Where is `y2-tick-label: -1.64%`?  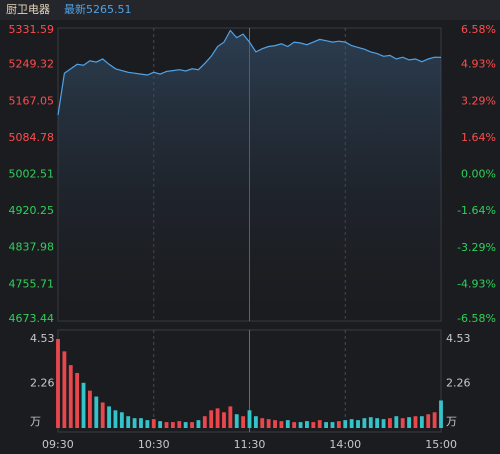
y2-tick-label: -1.64% is located at coordinates (476, 210).